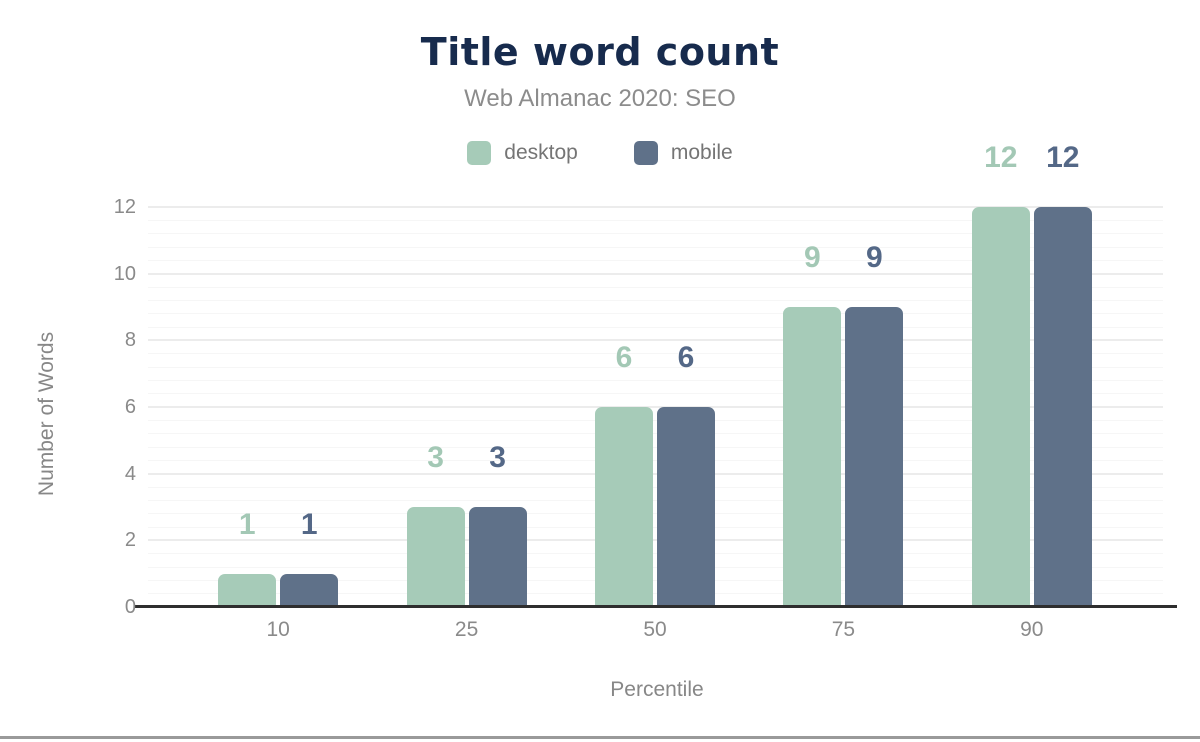  Describe the element at coordinates (600, 52) in the screenshot. I see `chart-title: Title word count` at that location.